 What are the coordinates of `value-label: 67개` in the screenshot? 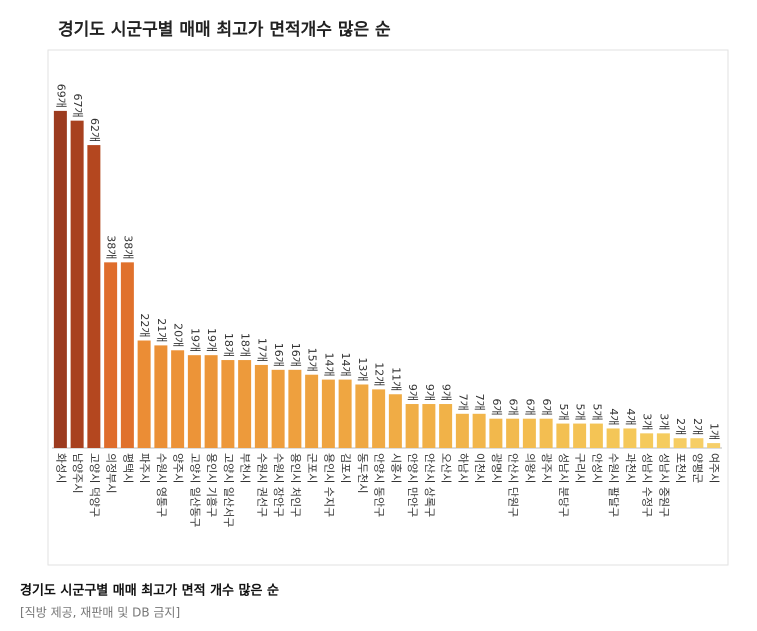 It's located at (77, 106).